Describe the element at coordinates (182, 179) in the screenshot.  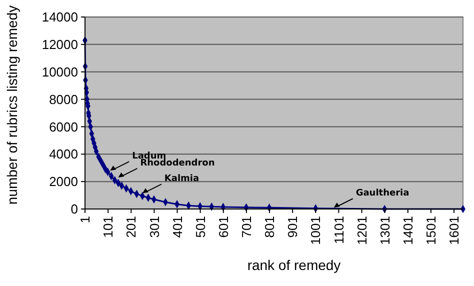
I see `annotation: Kalmia` at that location.